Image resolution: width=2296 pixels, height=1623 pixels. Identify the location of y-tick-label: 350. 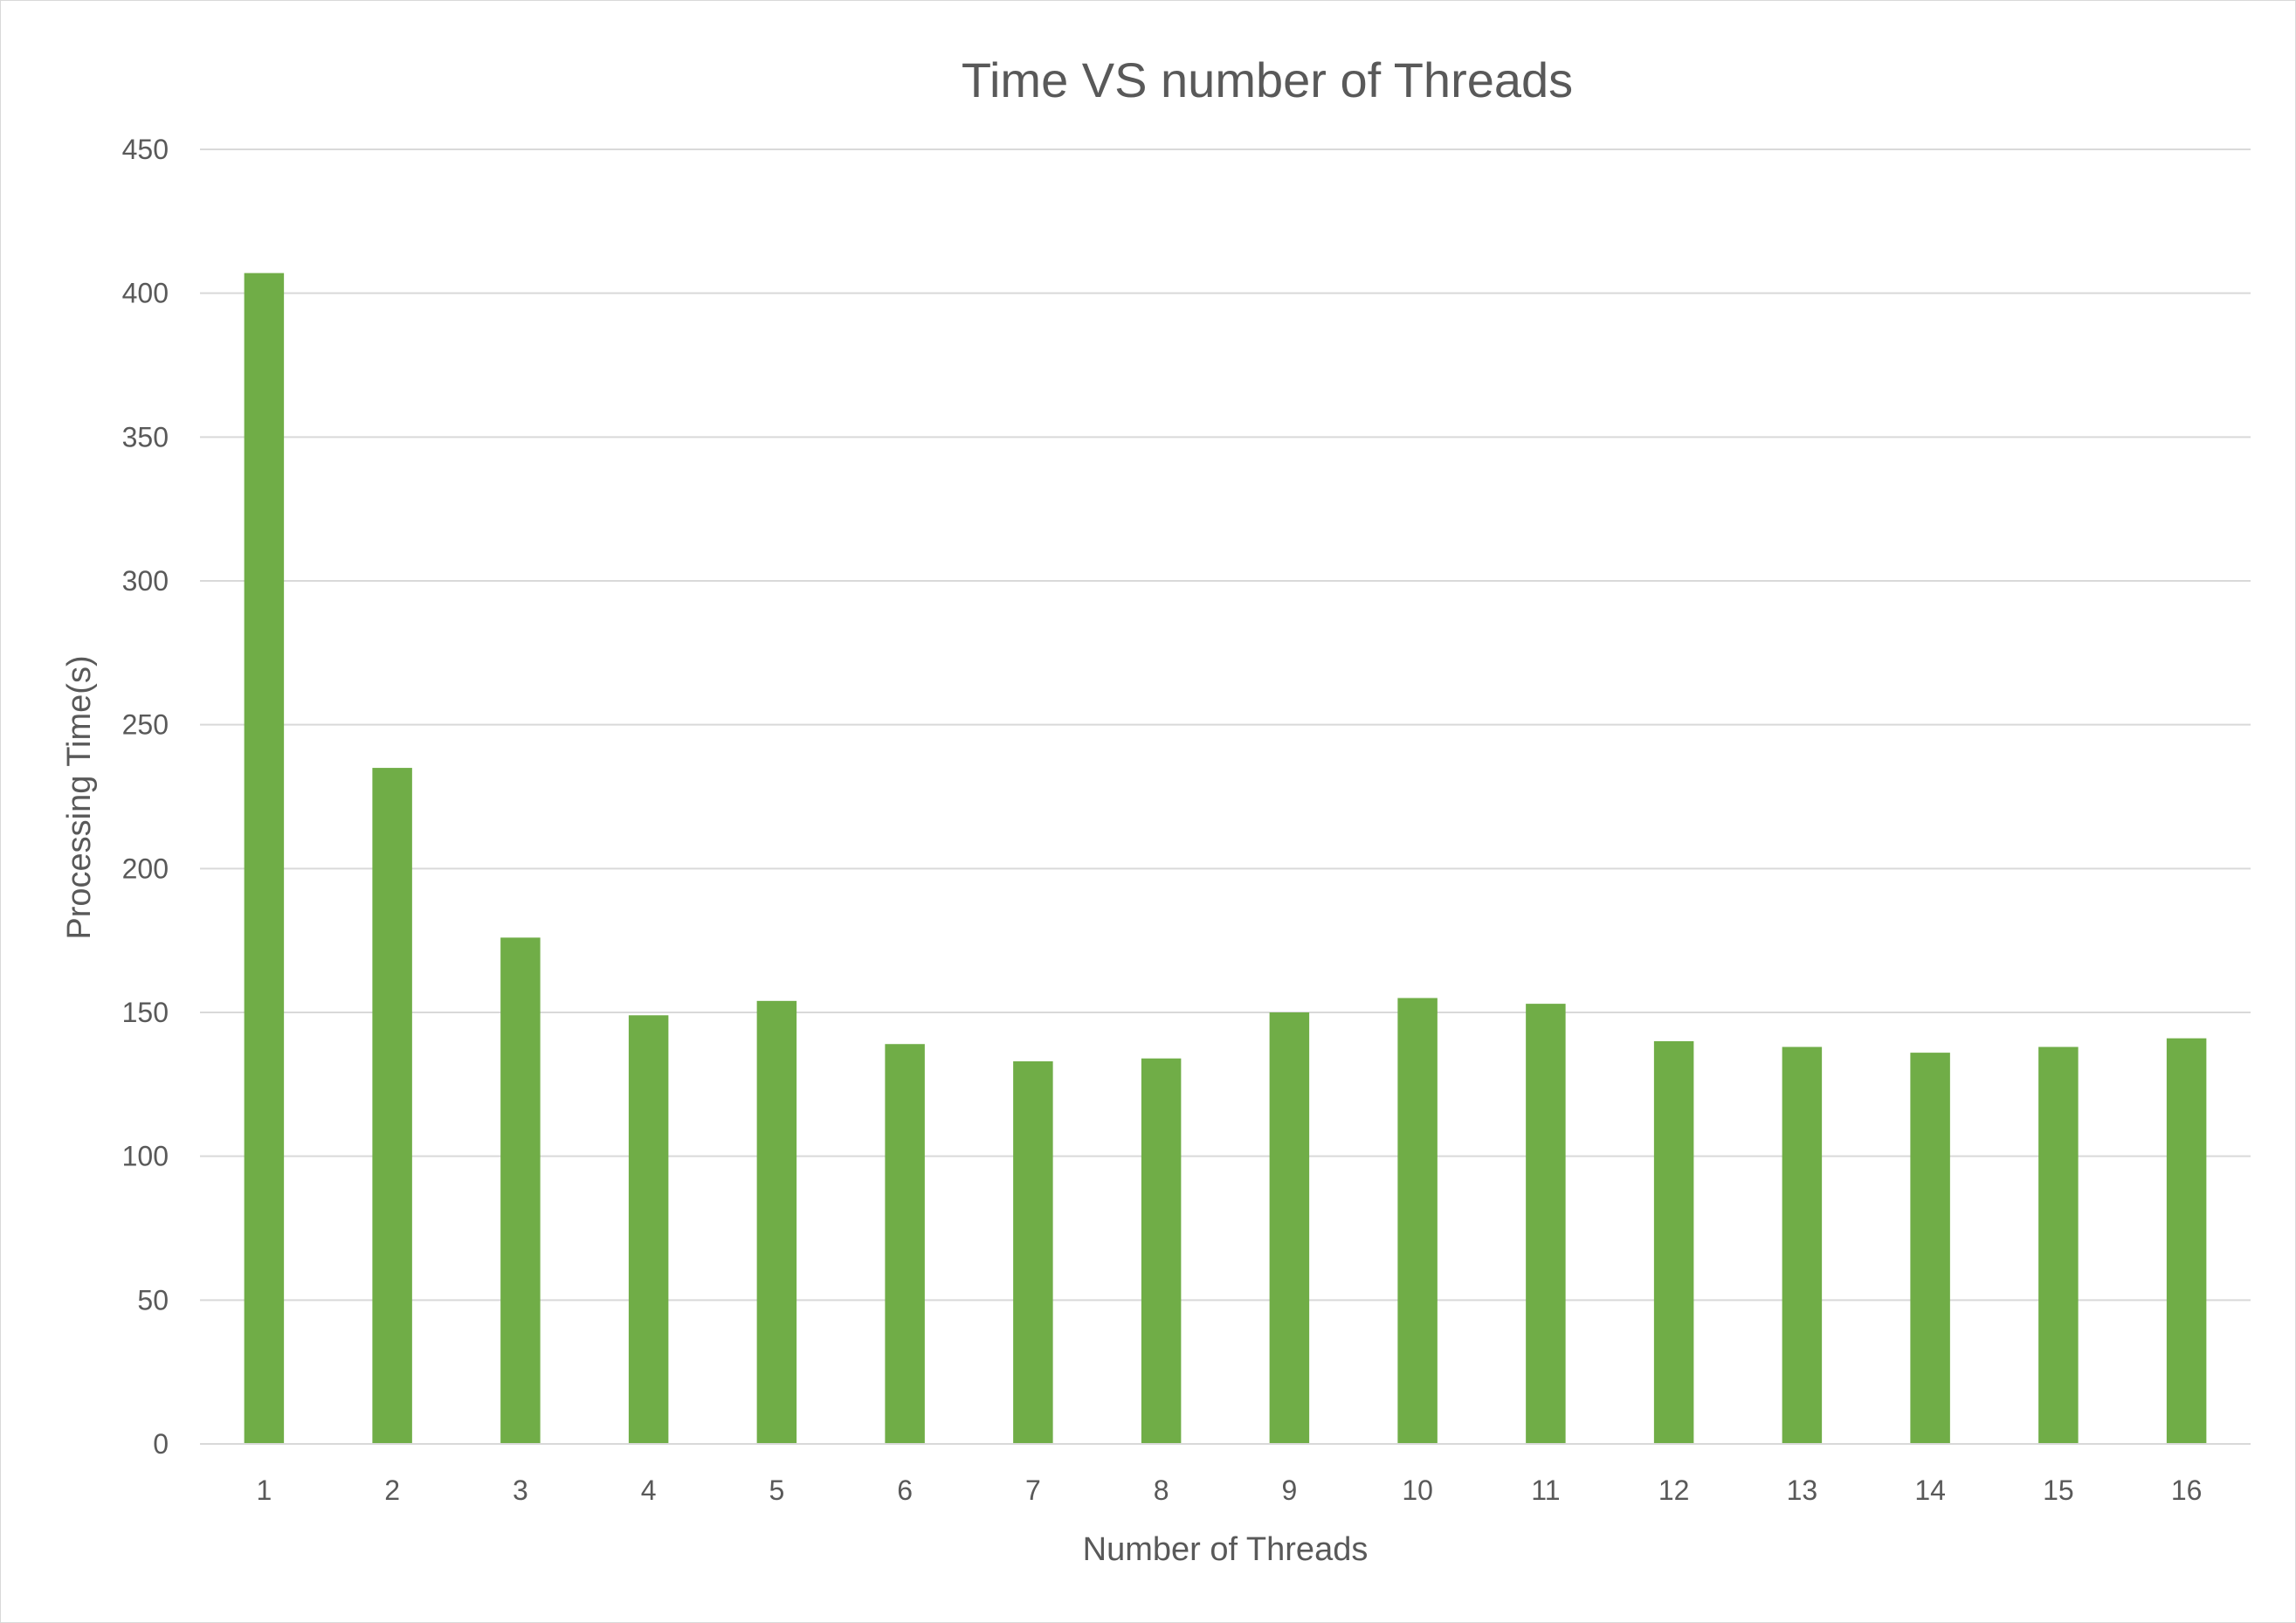
(145, 436).